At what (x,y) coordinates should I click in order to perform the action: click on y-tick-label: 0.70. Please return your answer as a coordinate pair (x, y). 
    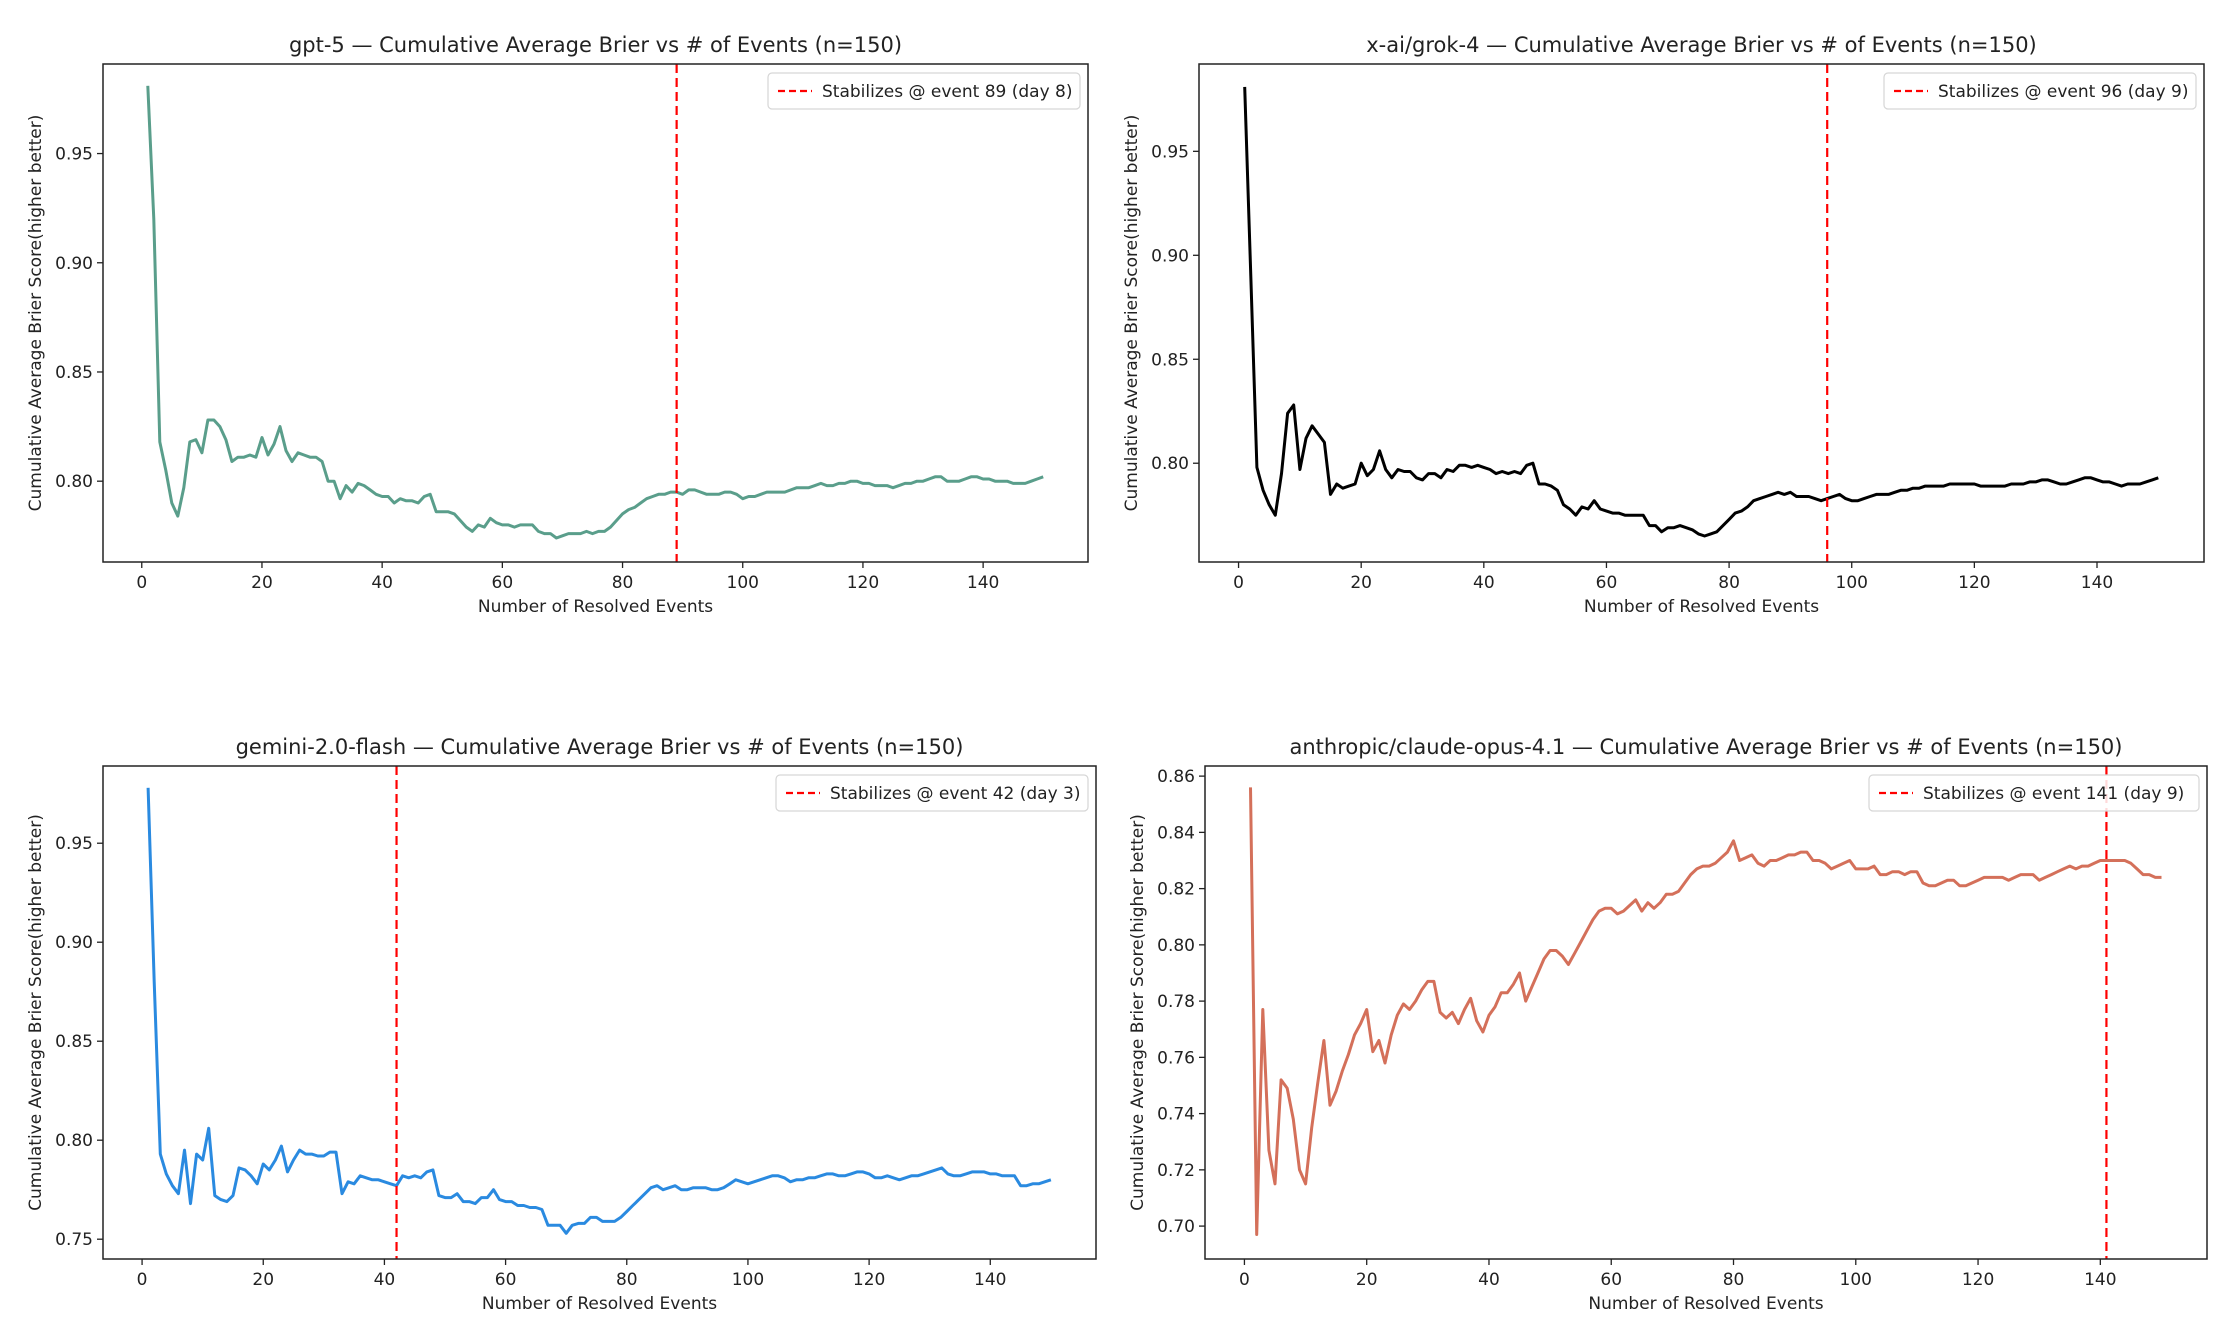
    Looking at the image, I should click on (1176, 1227).